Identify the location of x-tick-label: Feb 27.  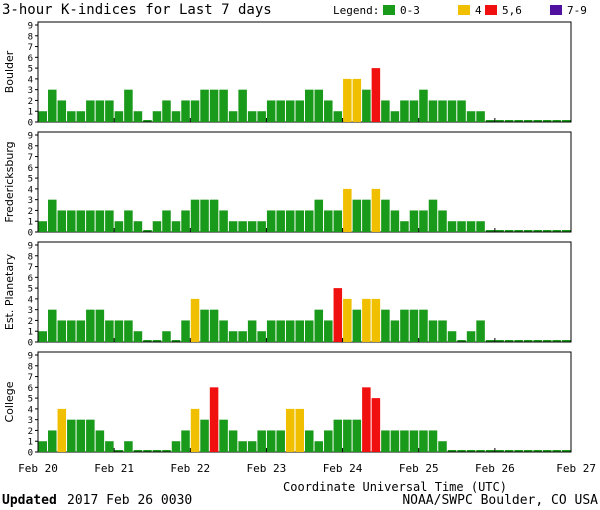
(576, 468).